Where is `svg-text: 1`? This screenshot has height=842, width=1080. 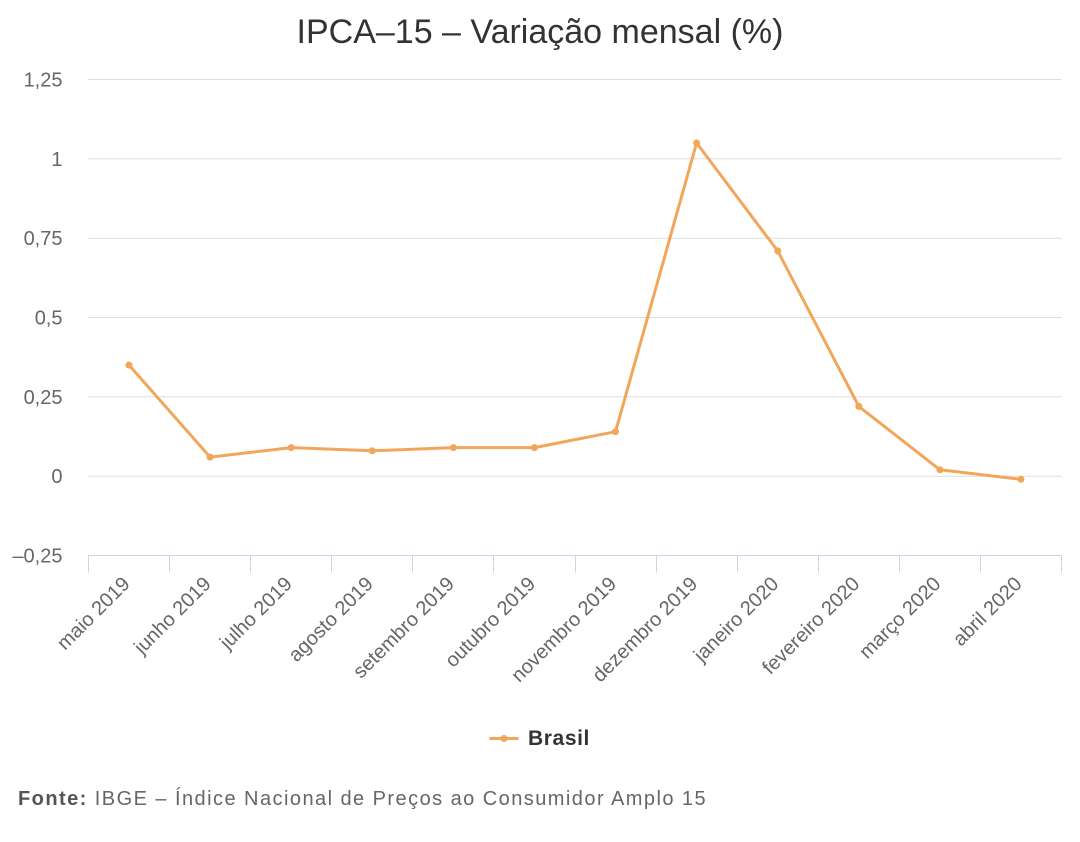
svg-text: 1 is located at coordinates (56, 160).